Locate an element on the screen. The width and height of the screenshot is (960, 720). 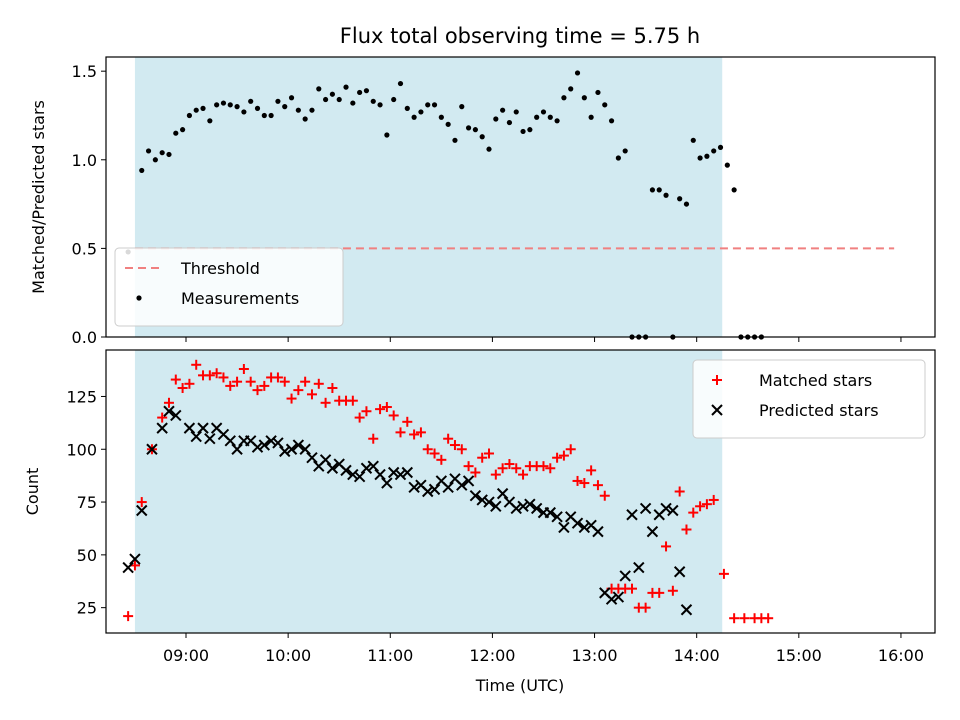
legend: Threshold Measurements is located at coordinates (229, 287).